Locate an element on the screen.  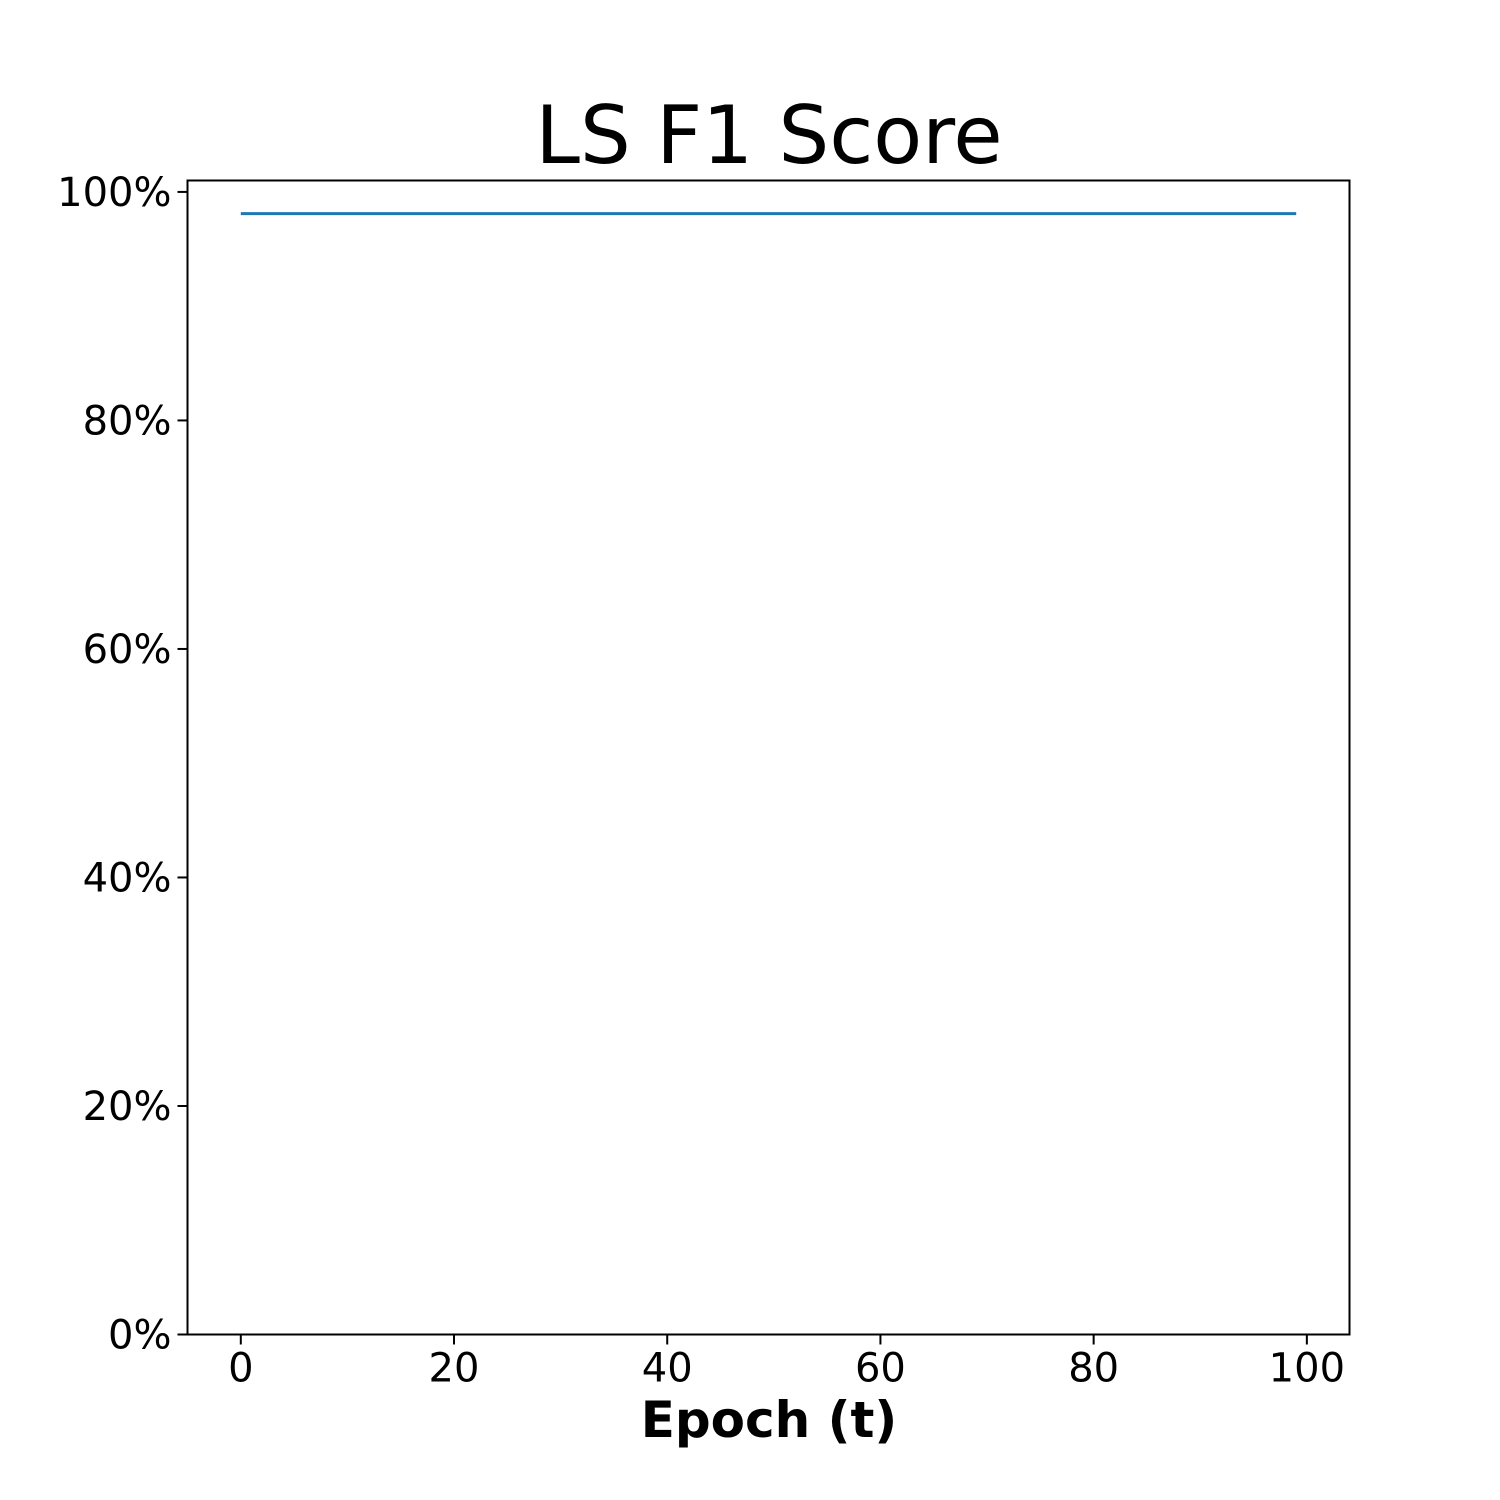
x-tick-label: 60 is located at coordinates (880, 1369).